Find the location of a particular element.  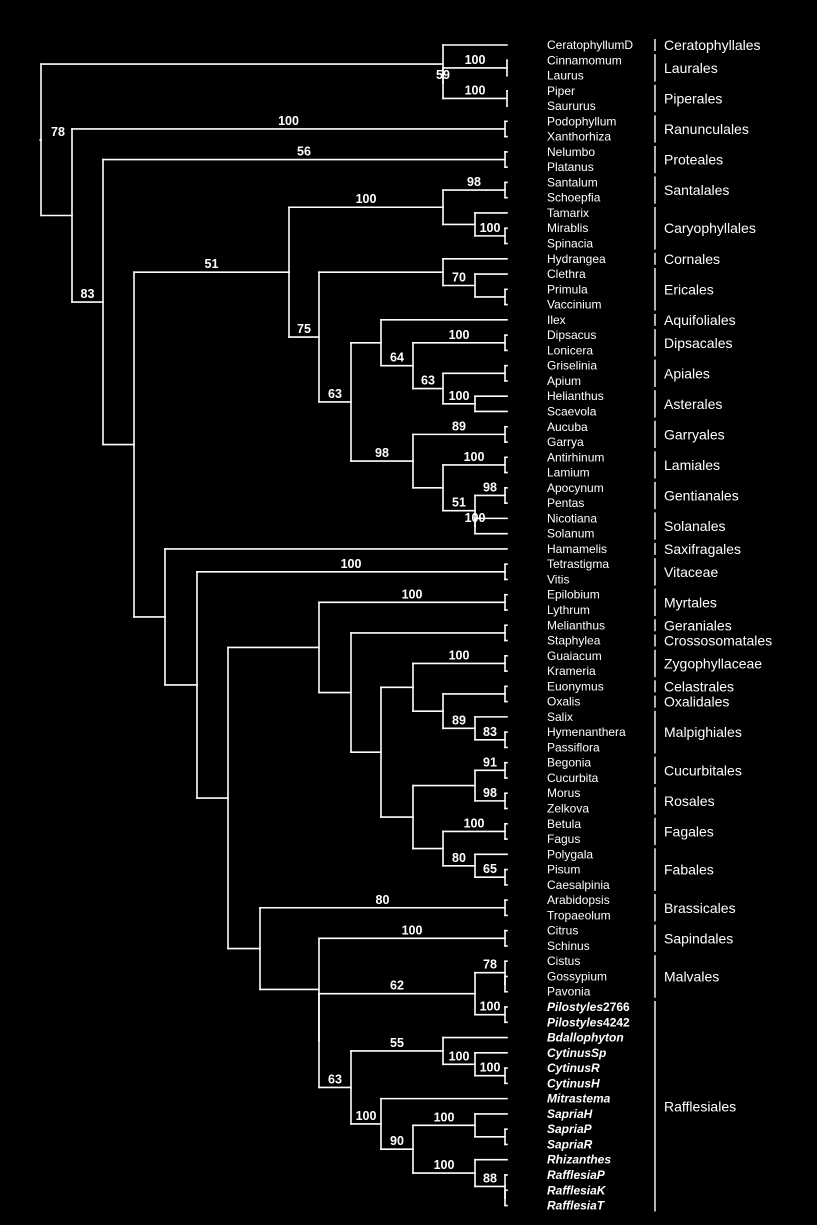

taxon-label: Caesalpinia is located at coordinates (578, 885).